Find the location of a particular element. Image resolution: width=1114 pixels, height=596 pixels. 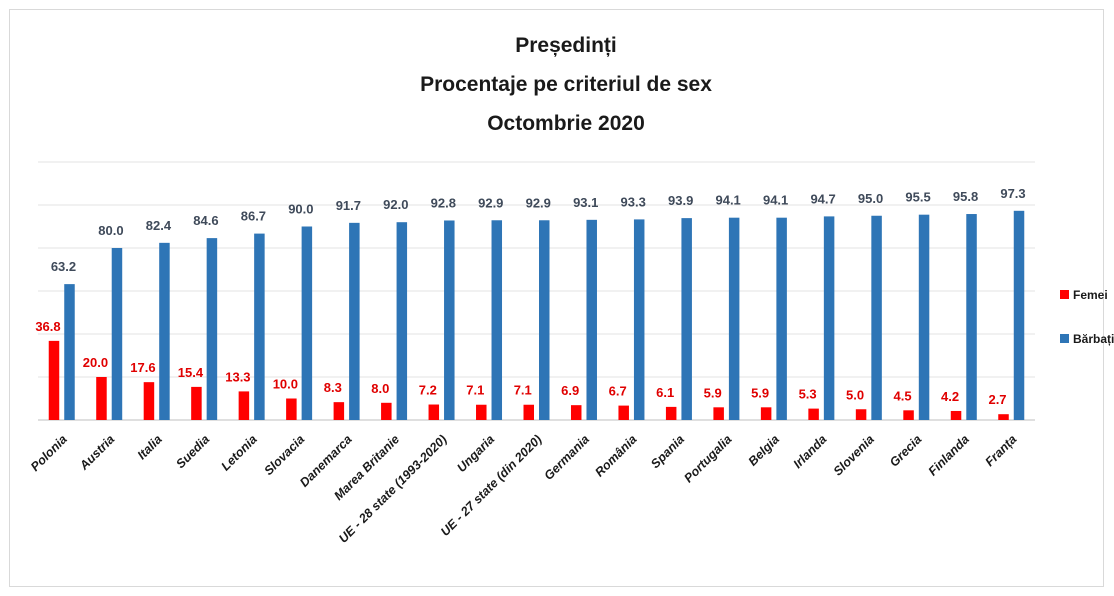

value-label-femei: 4.5 is located at coordinates (903, 395).